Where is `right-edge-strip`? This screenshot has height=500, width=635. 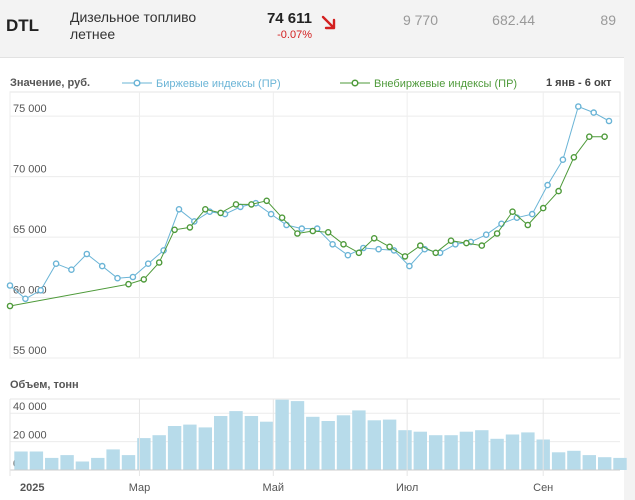 right-edge-strip is located at coordinates (629, 250).